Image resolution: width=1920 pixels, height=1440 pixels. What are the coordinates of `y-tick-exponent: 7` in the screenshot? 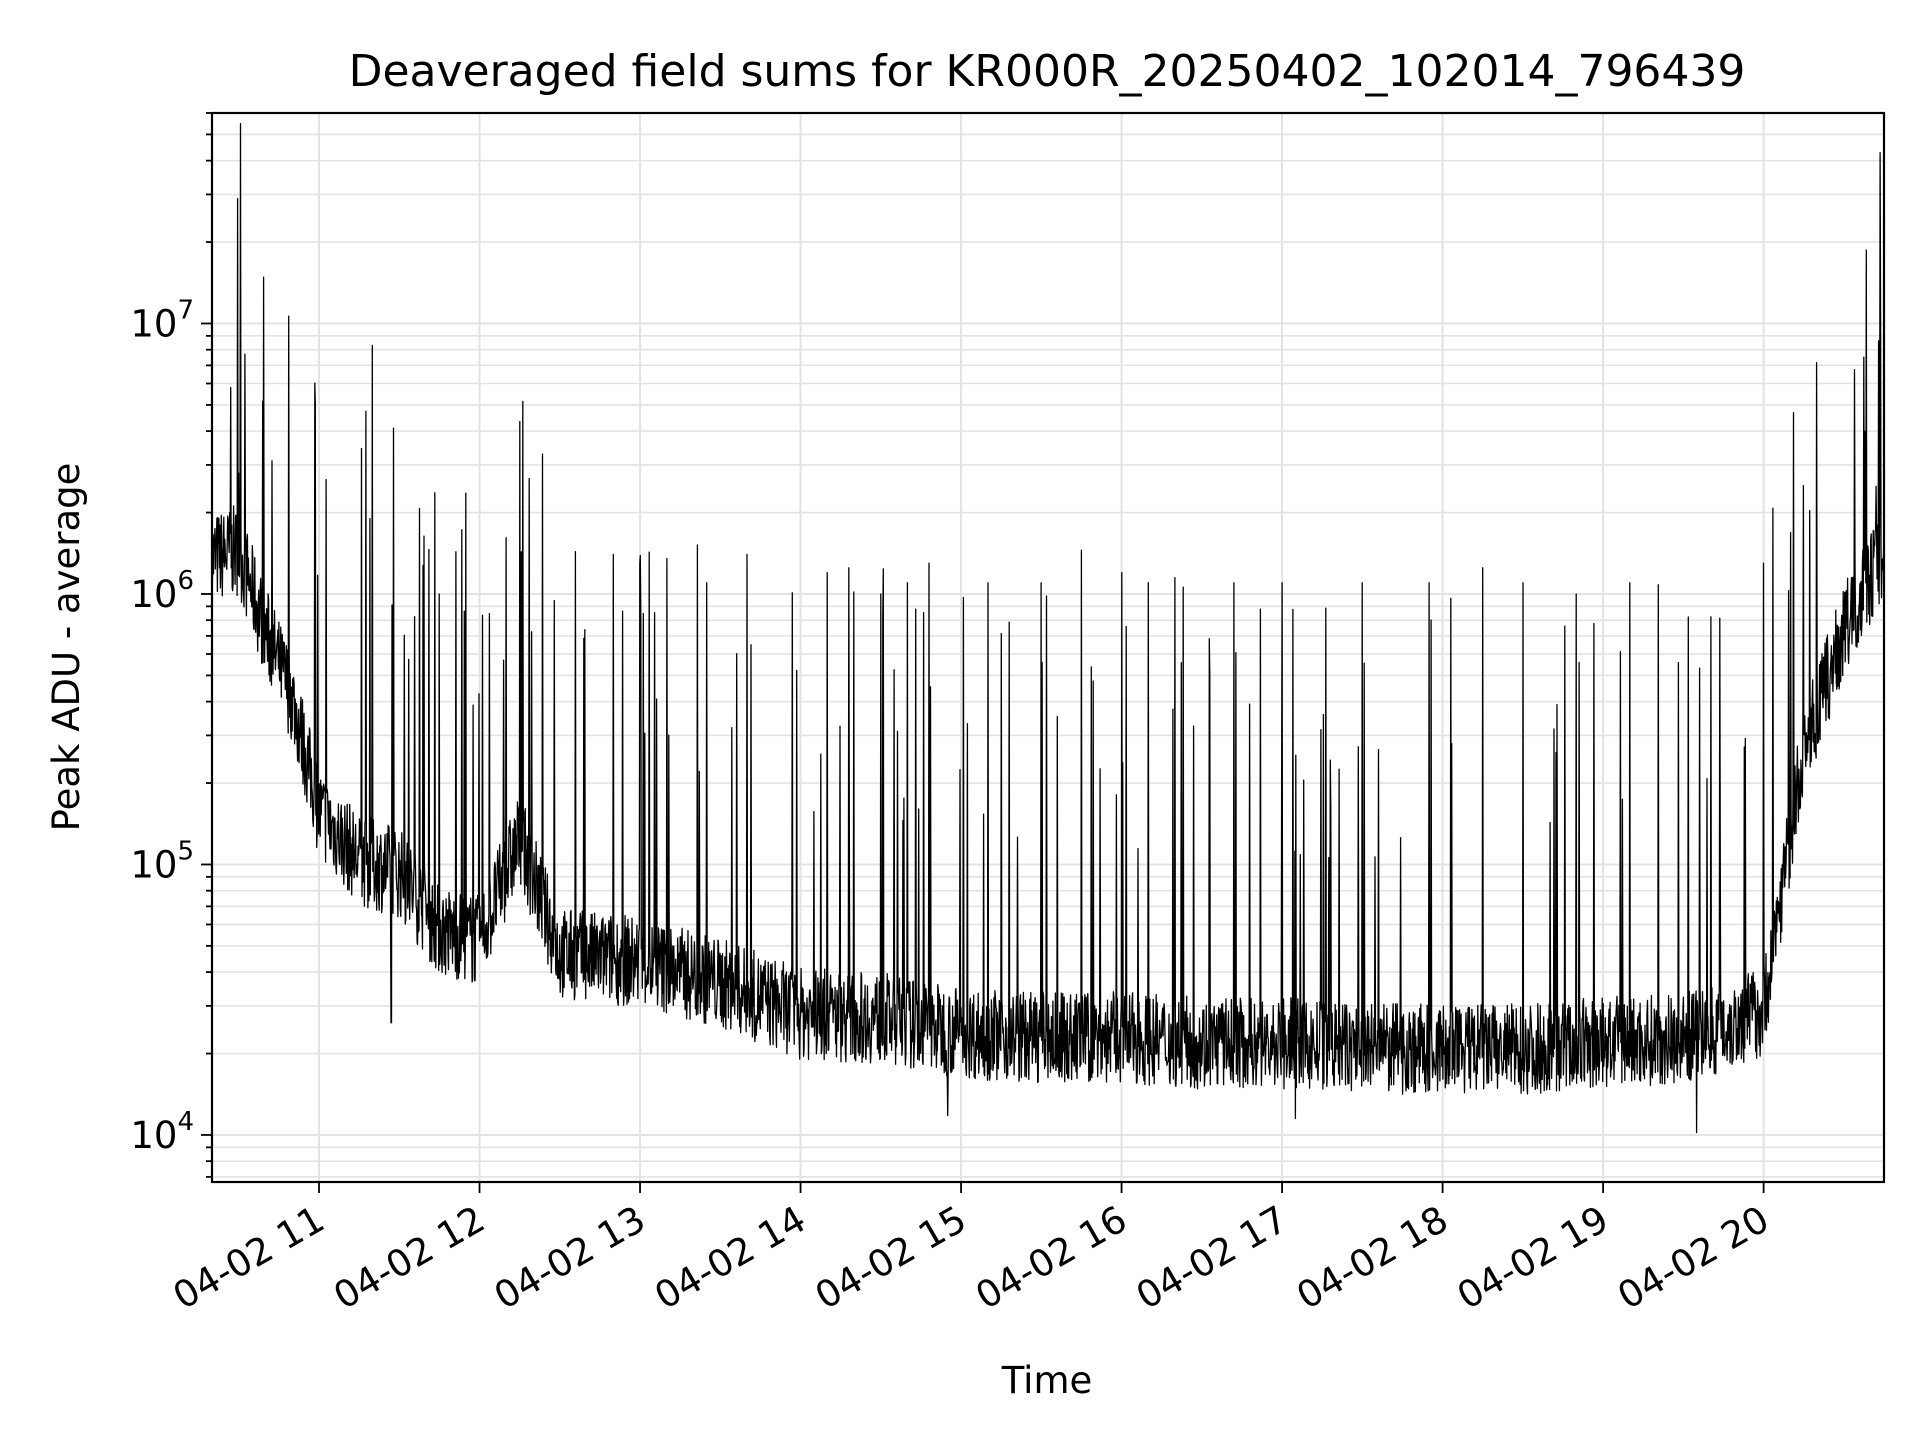 It's located at (185, 310).